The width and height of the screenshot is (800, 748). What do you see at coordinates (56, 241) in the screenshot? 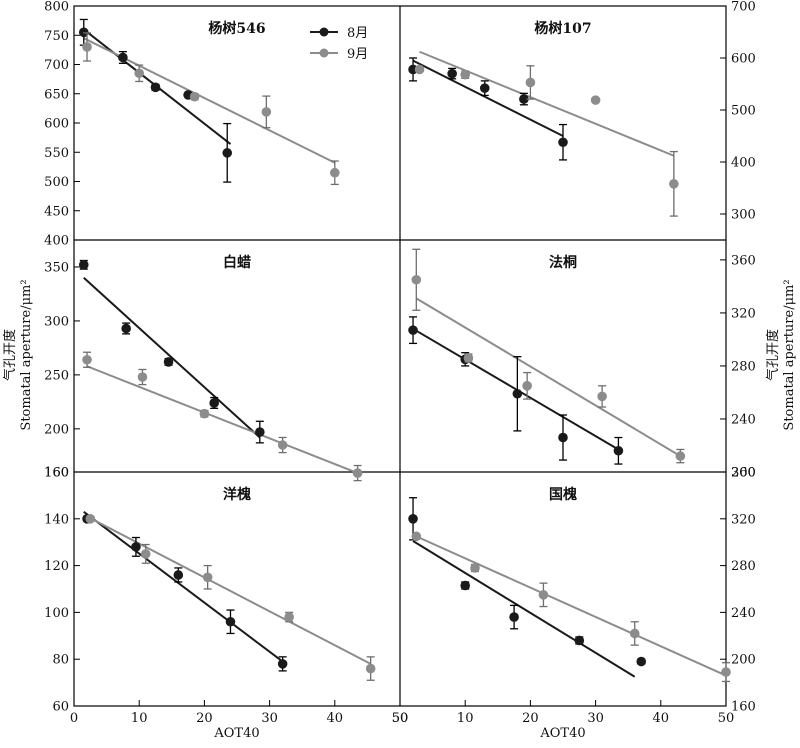
I see `y-tick-label: 400` at bounding box center [56, 241].